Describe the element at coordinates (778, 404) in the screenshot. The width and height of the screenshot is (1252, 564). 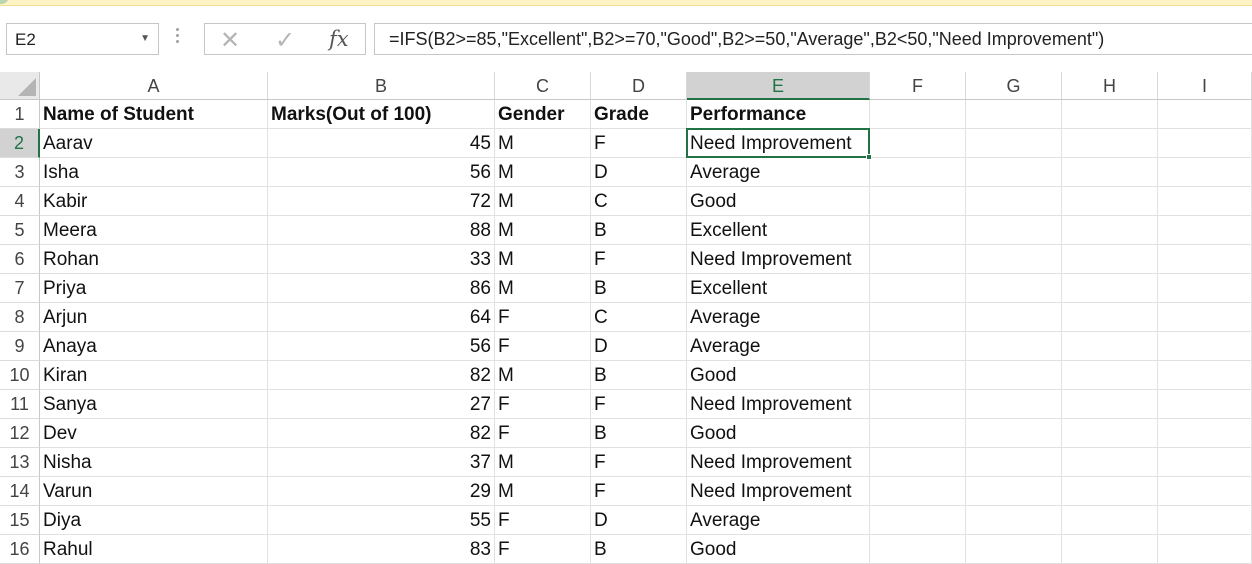
I see `cell-e11: Need Improvement` at that location.